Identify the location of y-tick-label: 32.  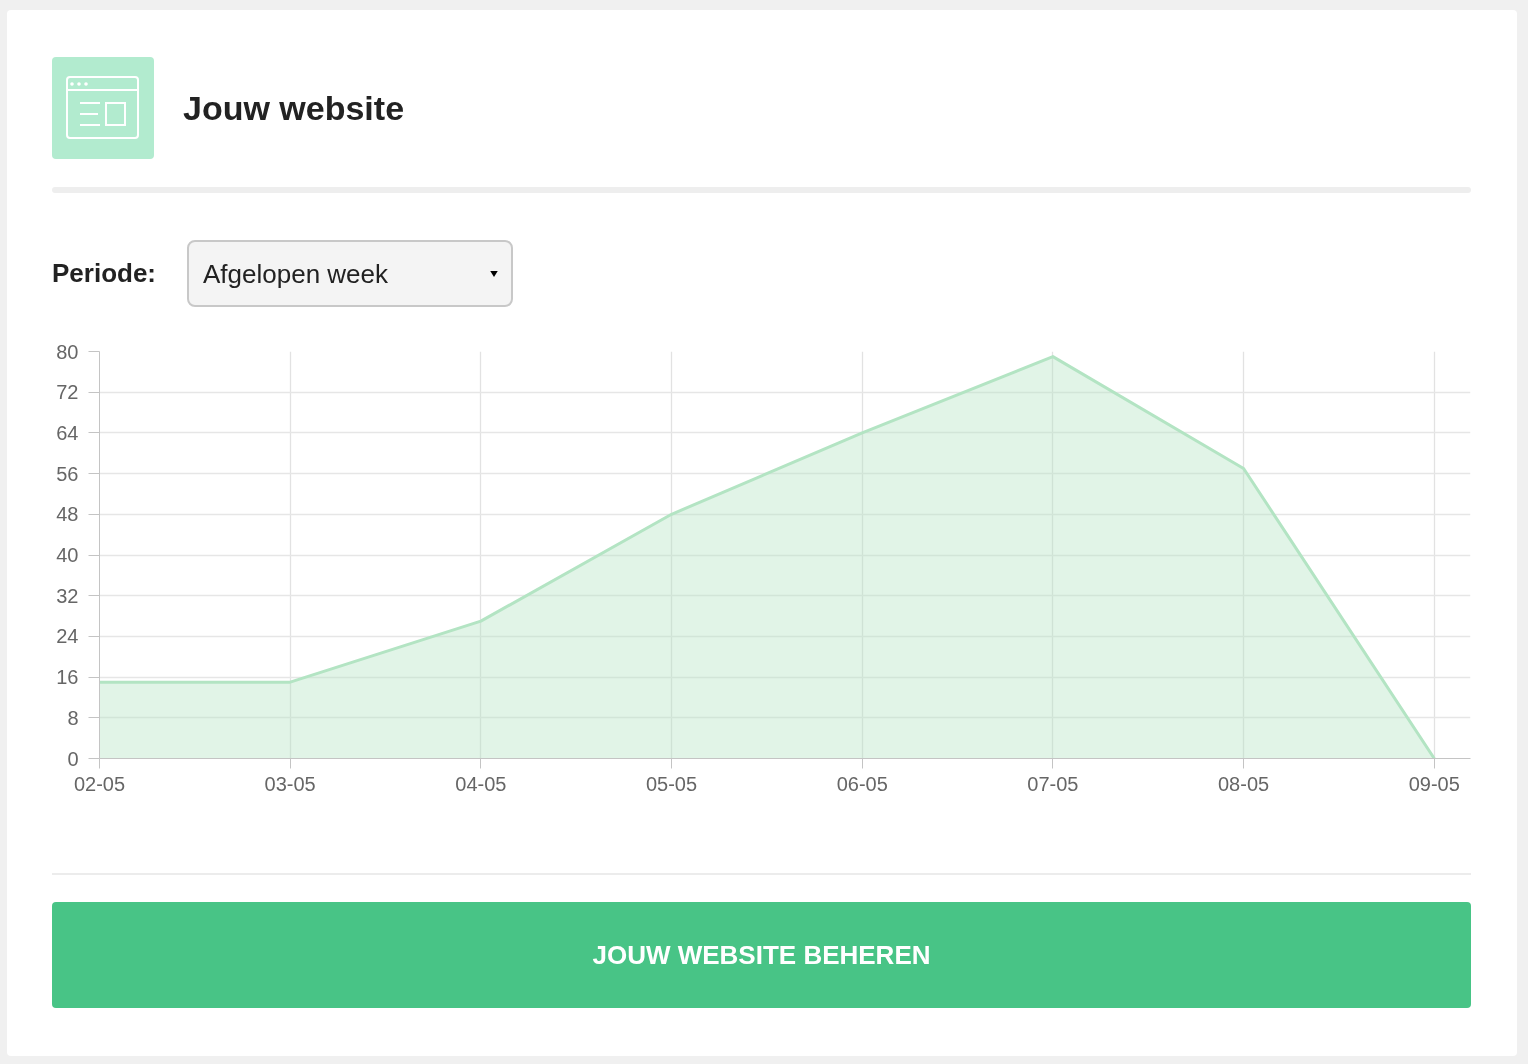
(67, 595).